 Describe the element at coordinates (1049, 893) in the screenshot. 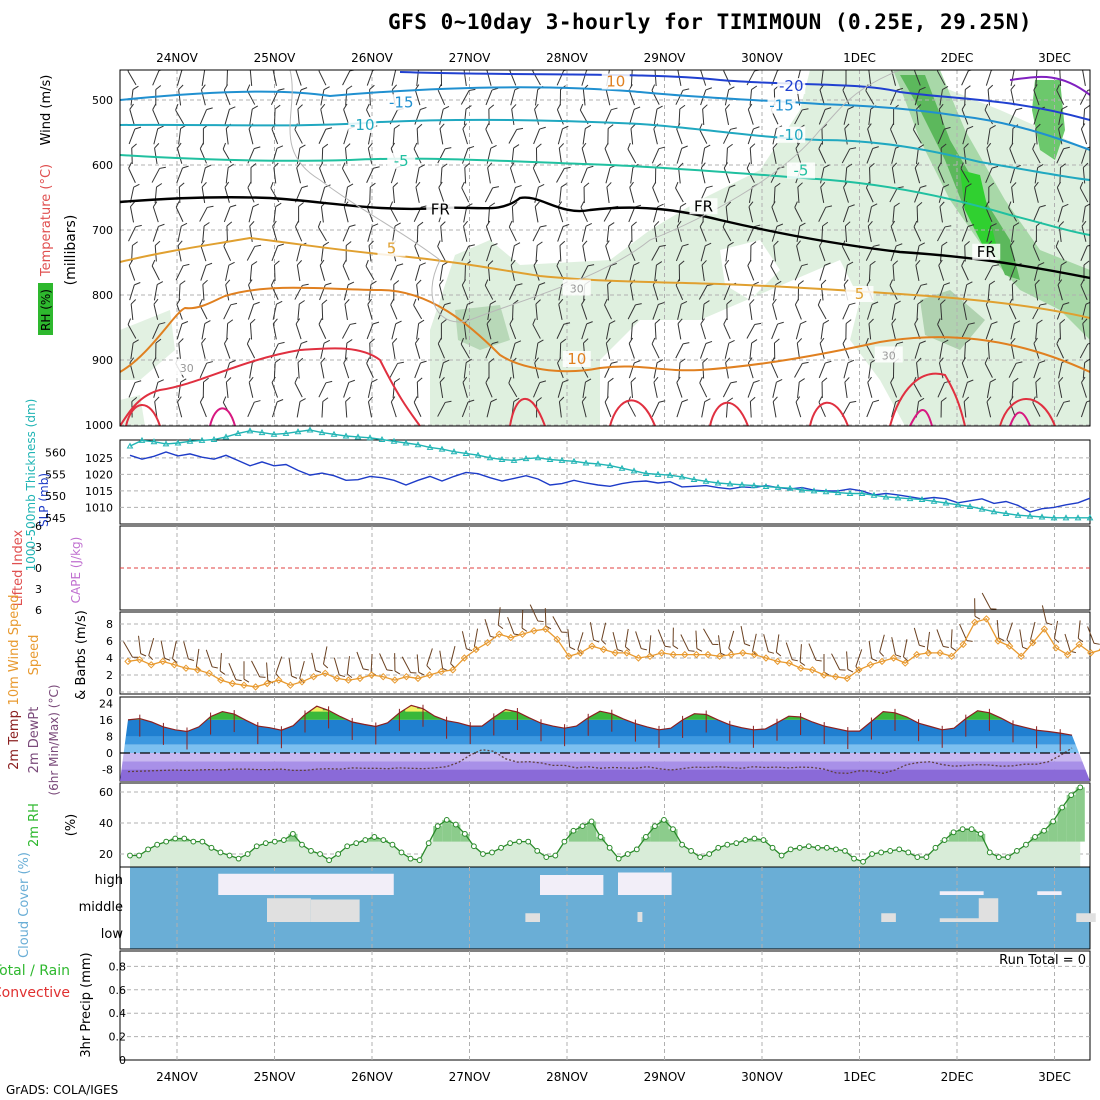

I see `cloud-block-high` at that location.